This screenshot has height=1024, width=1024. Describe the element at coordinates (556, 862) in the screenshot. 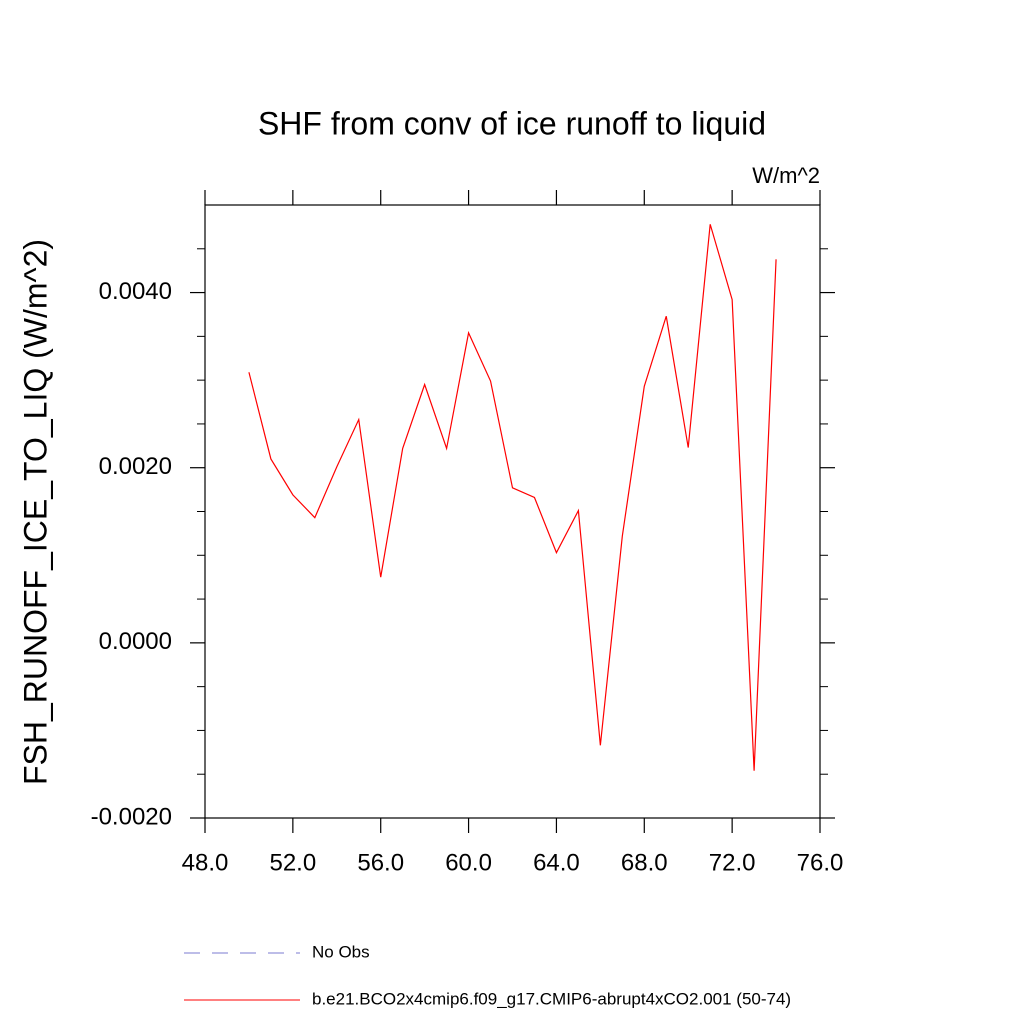

I see `x-tick-label: 64.0` at that location.